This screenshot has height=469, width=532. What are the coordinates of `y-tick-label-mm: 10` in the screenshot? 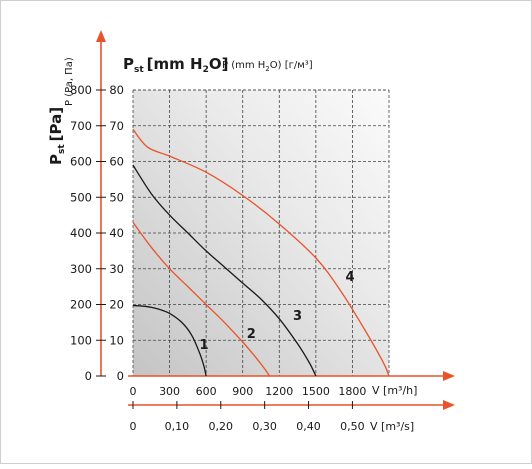 It's located at (116, 340).